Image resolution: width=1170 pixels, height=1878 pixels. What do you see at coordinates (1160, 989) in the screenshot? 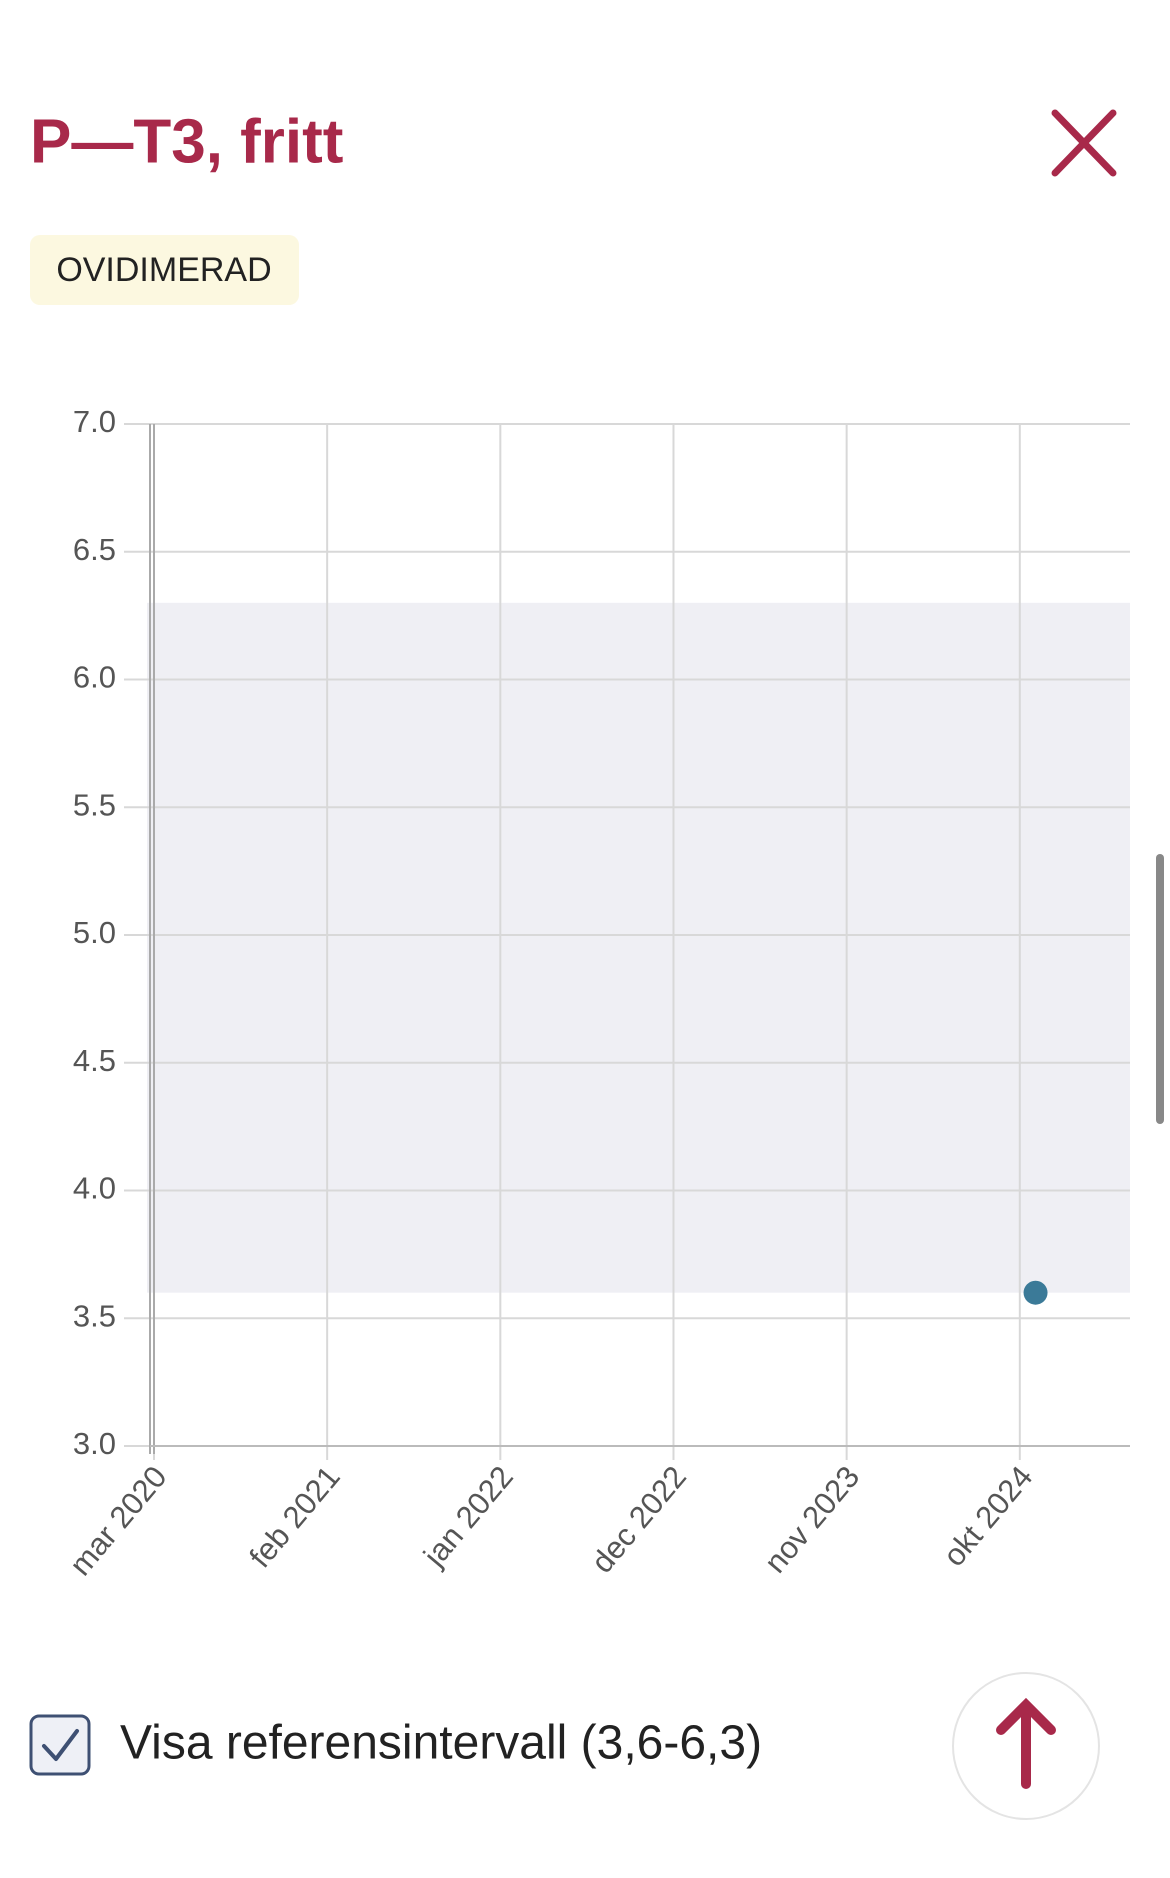
I see `scrollbar` at bounding box center [1160, 989].